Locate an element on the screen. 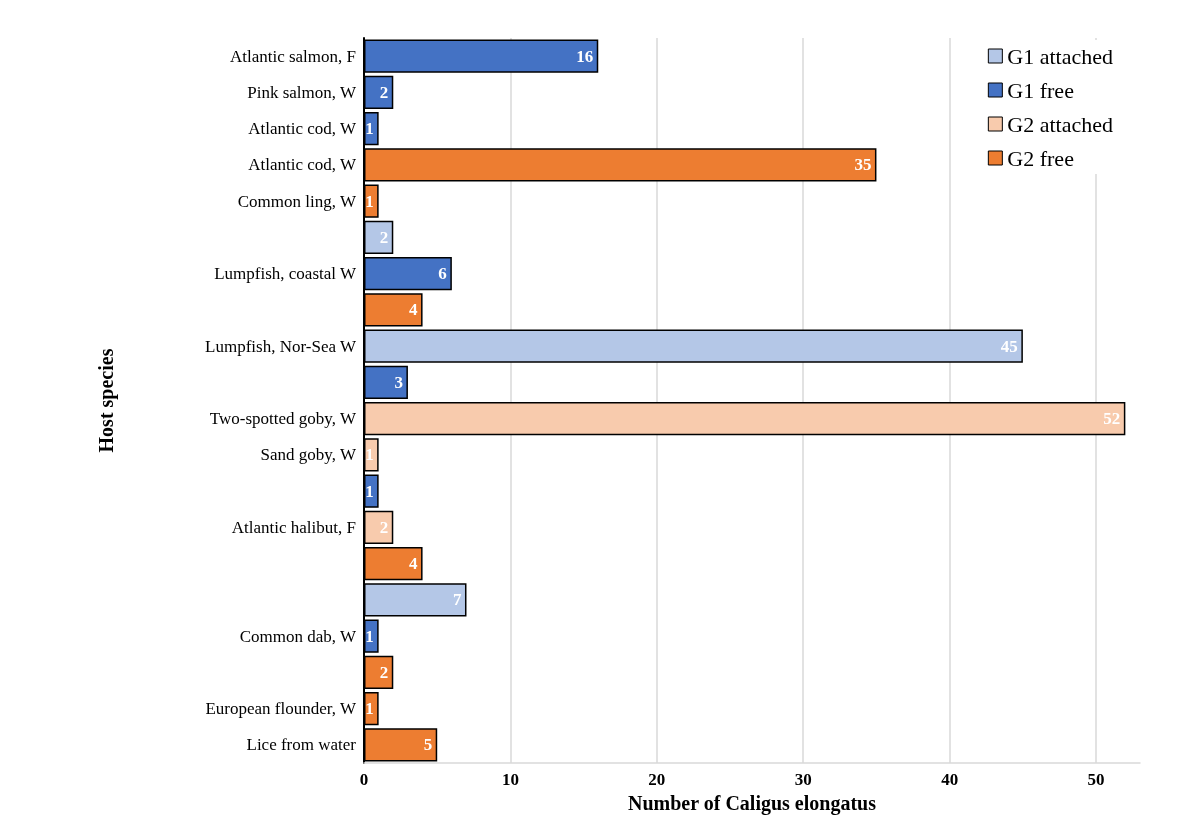  x-tick-label: 40 is located at coordinates (950, 779).